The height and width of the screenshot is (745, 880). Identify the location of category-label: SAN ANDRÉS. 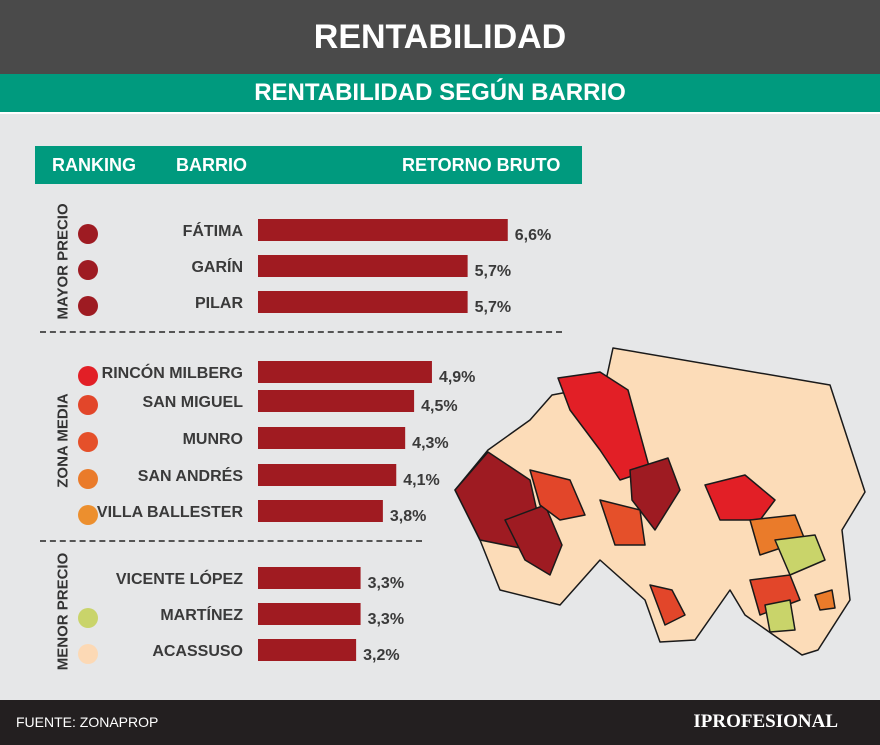
(191, 475).